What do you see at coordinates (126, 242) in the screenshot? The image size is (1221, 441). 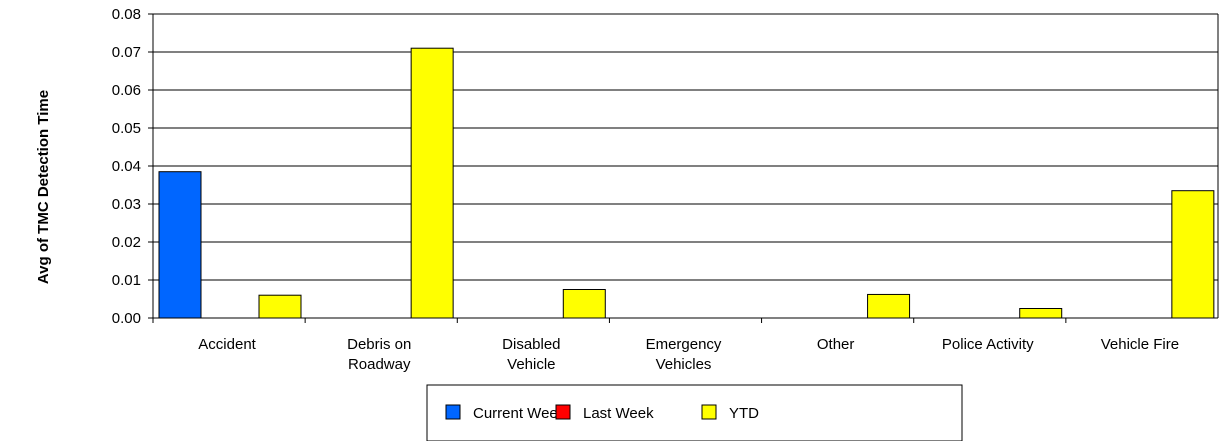 I see `y-tick-label: 0.02` at bounding box center [126, 242].